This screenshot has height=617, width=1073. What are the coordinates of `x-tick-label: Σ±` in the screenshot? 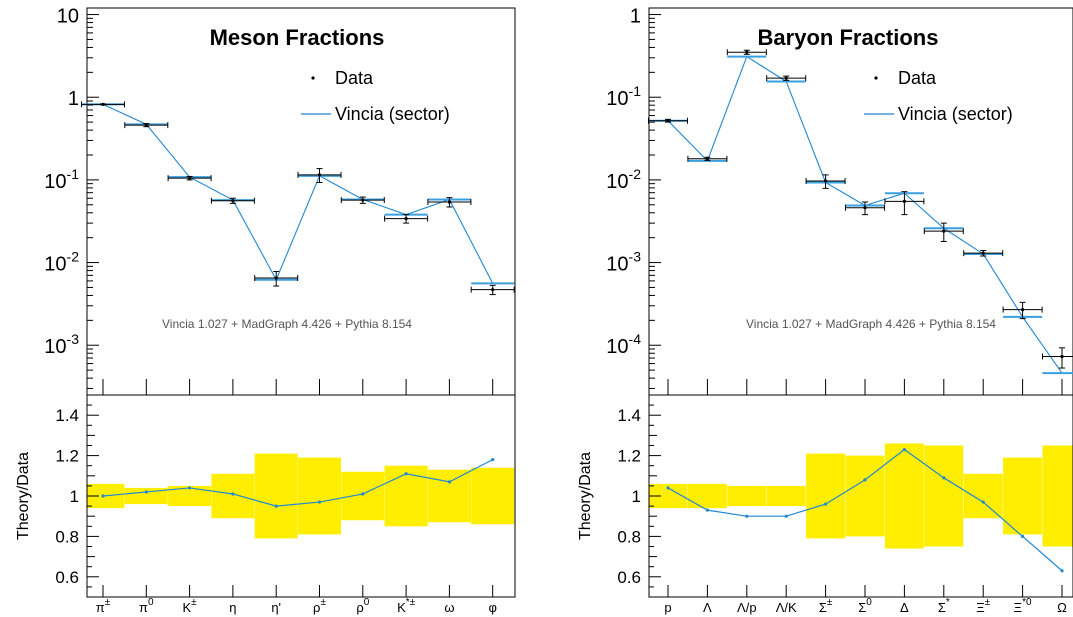 It's located at (826, 606).